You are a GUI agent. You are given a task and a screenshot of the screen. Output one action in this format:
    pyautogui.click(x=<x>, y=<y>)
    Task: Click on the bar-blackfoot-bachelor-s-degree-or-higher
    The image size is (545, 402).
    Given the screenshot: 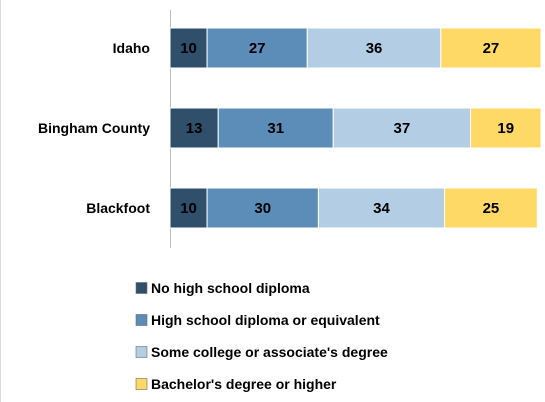 What is the action you would take?
    pyautogui.click(x=491, y=208)
    